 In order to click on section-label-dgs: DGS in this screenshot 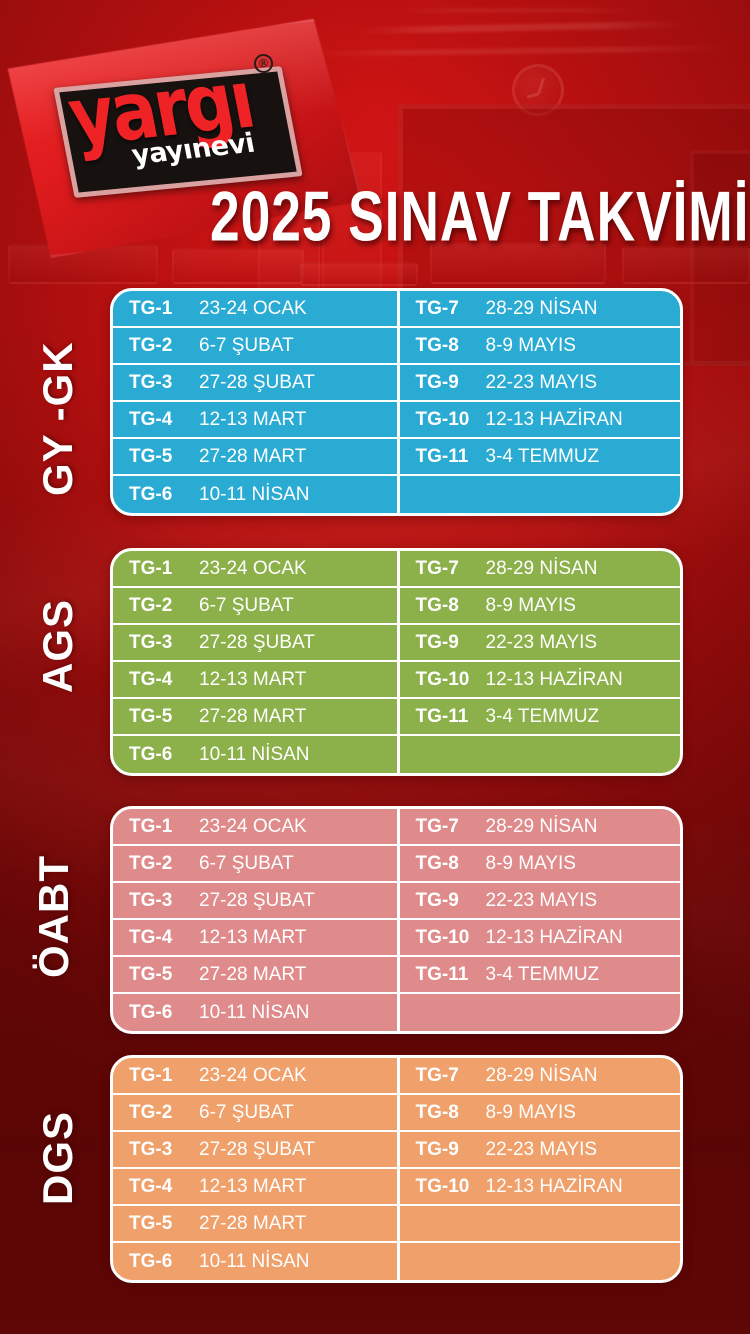, I will do `click(57, 1157)`.